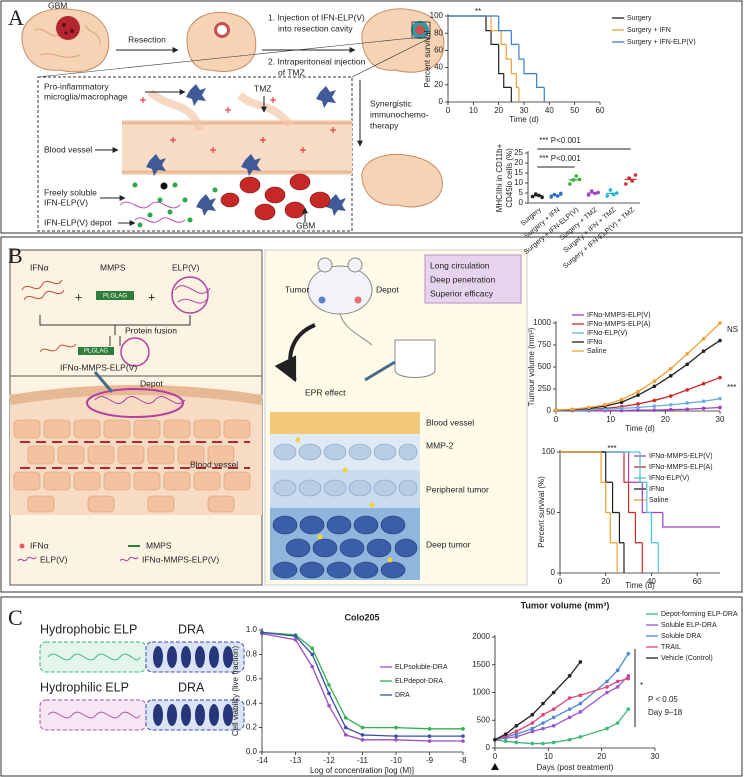 The height and width of the screenshot is (777, 744). Describe the element at coordinates (387, 289) in the screenshot. I see `label: Depot` at that location.